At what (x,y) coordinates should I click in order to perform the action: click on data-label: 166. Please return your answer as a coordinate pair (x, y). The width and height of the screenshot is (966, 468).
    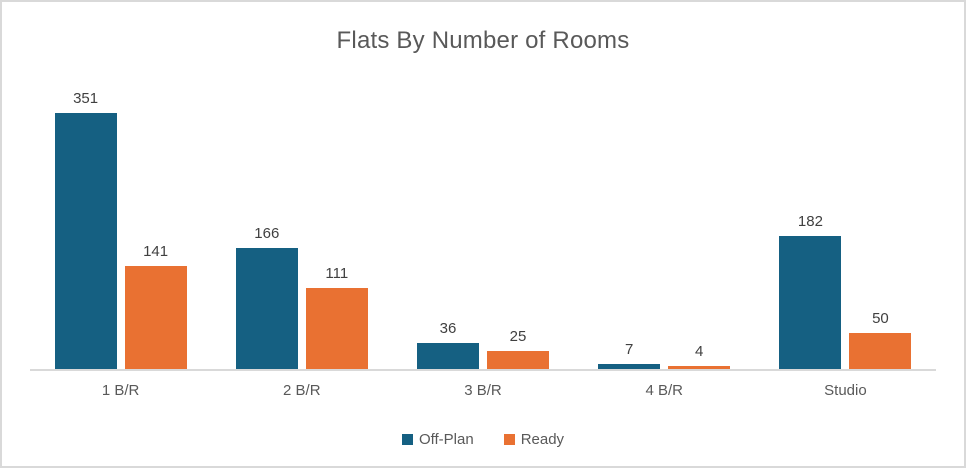
    Looking at the image, I should click on (267, 233).